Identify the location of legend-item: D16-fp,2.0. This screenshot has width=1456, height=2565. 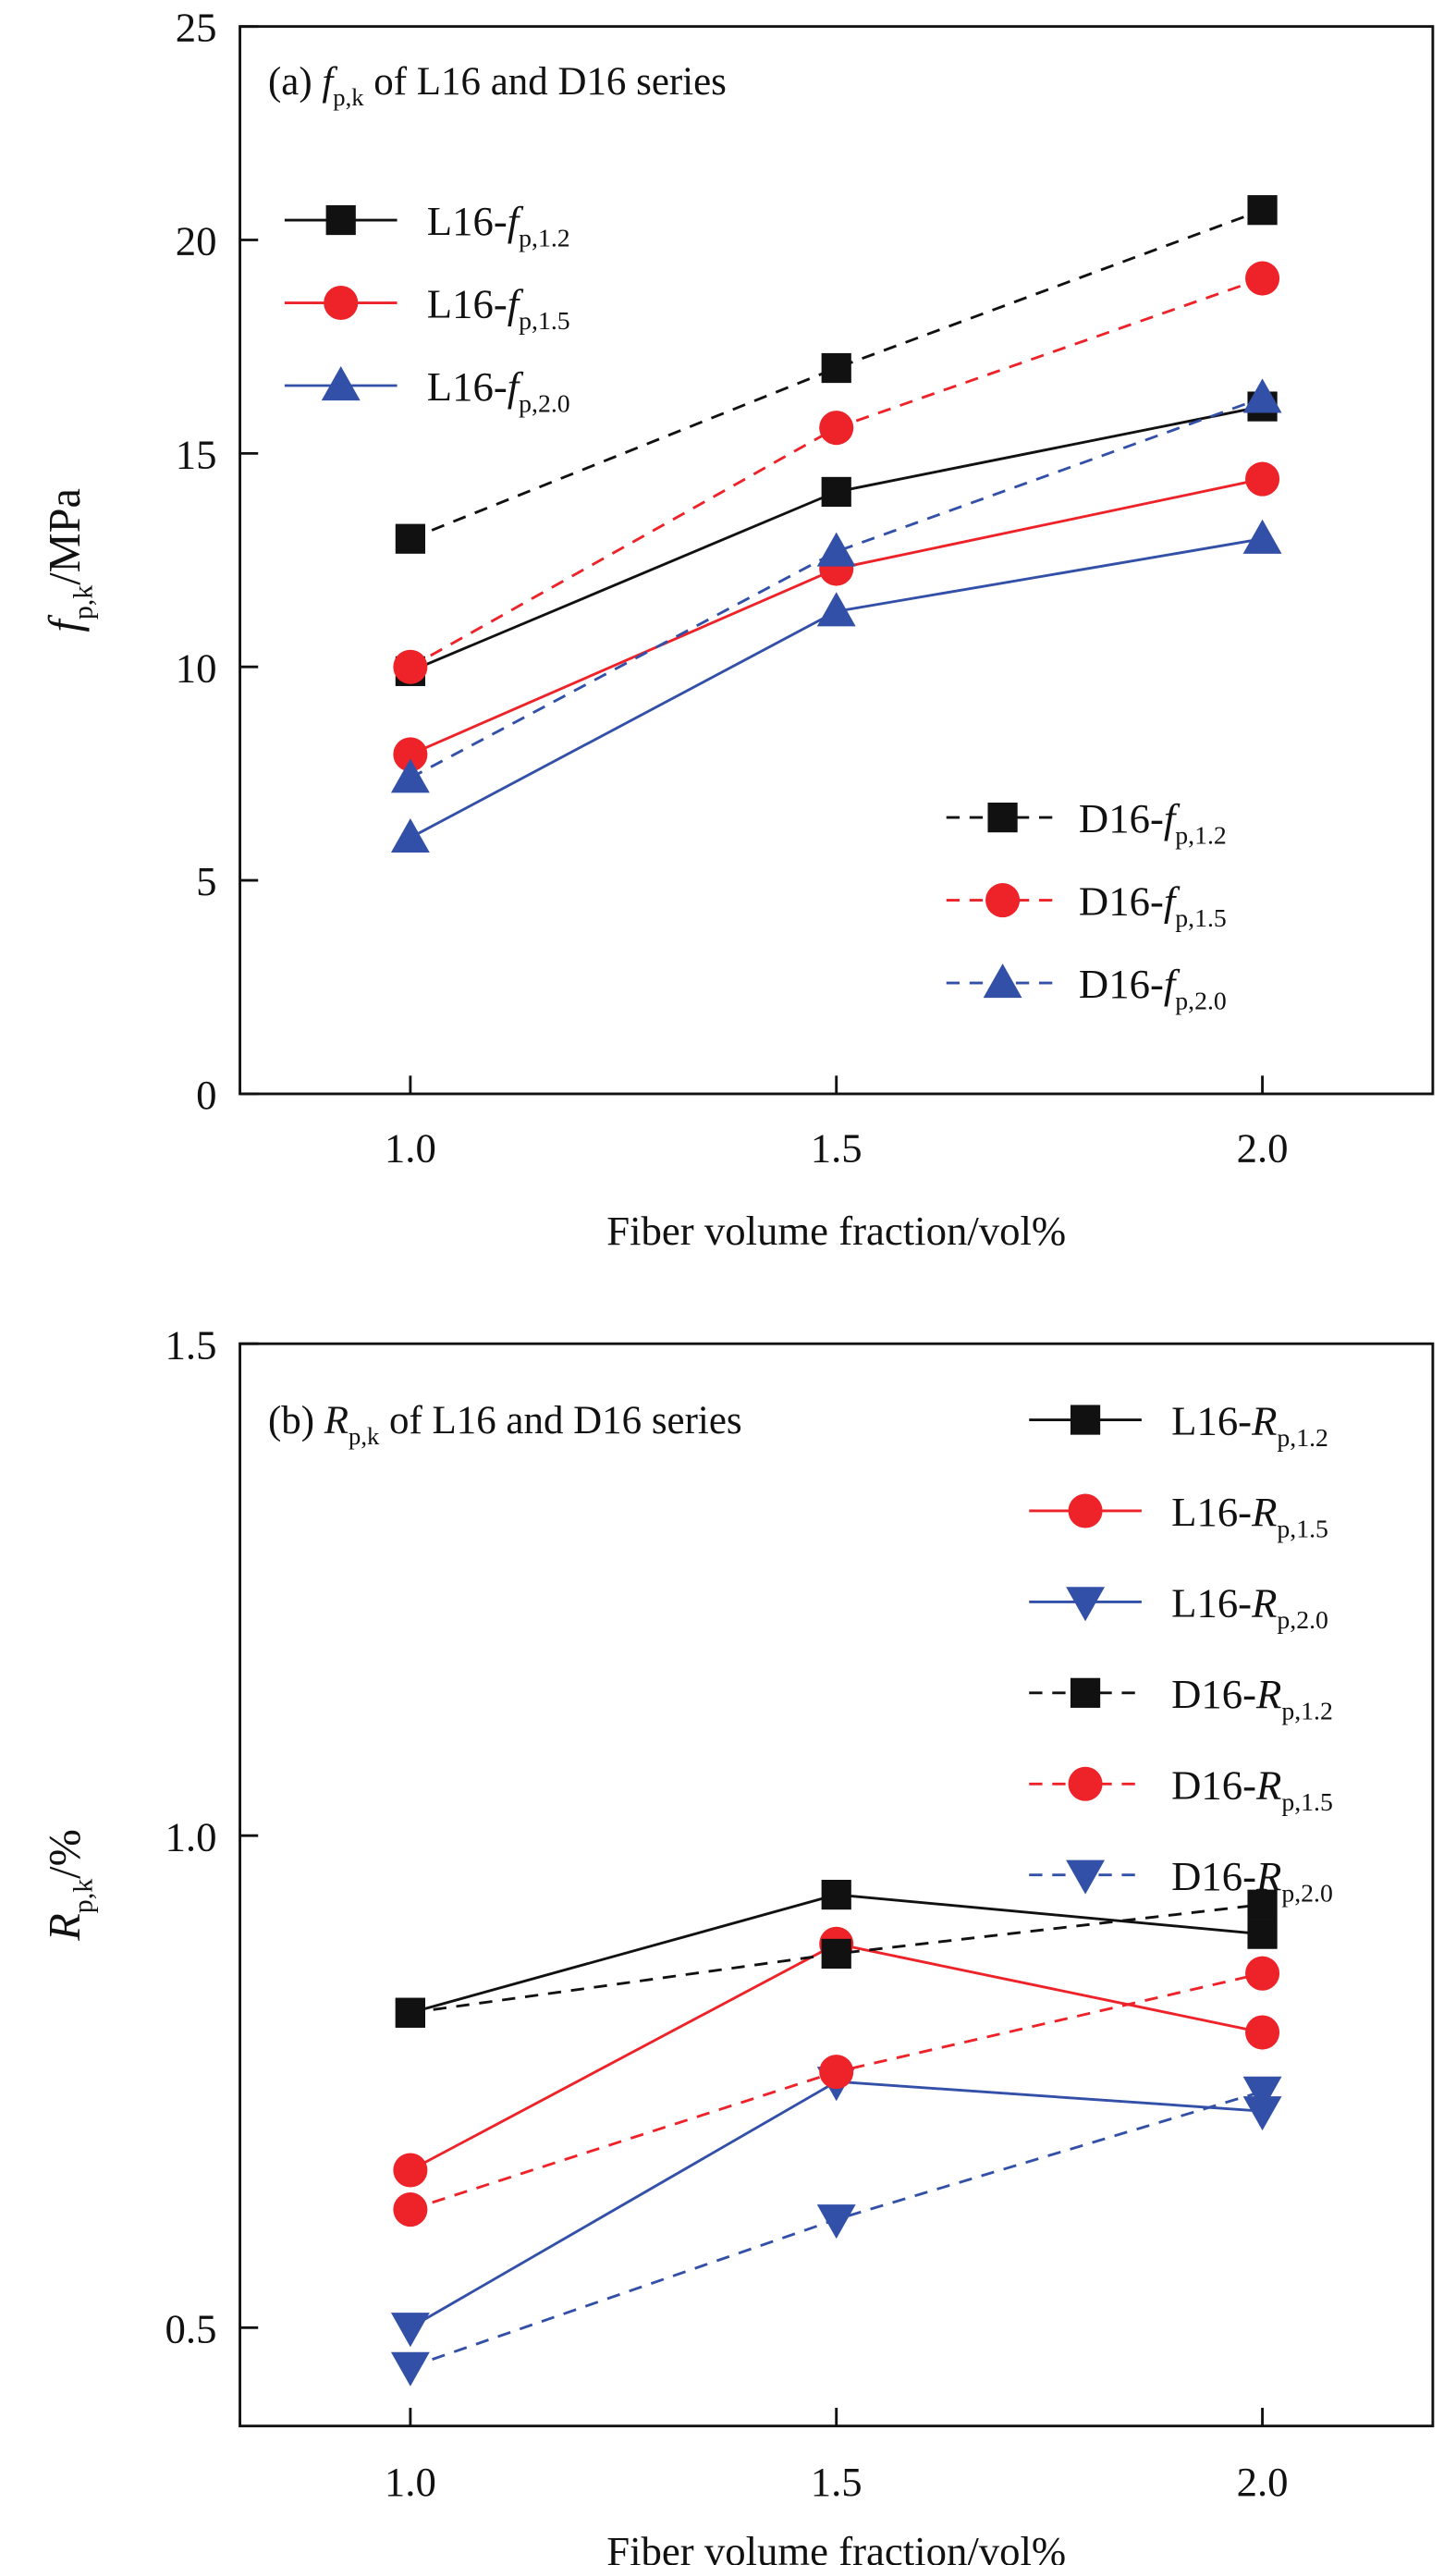
(1086, 989).